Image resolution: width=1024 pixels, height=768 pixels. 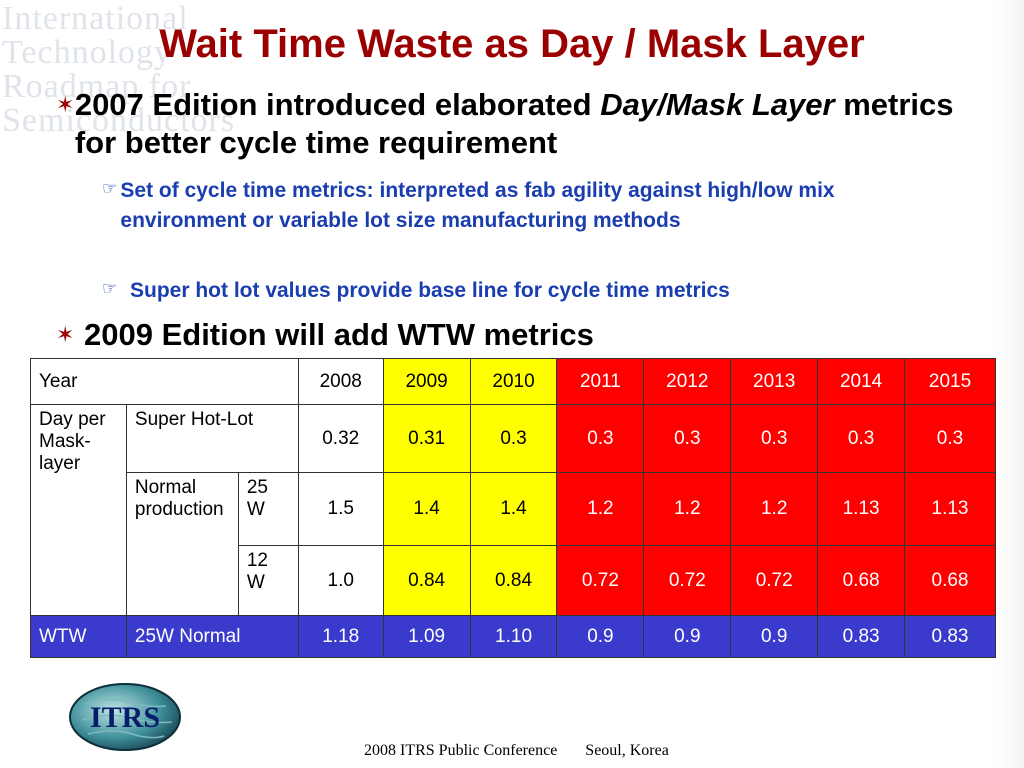 What do you see at coordinates (268, 580) in the screenshot?
I see `wafer-12w-label: 12 W` at bounding box center [268, 580].